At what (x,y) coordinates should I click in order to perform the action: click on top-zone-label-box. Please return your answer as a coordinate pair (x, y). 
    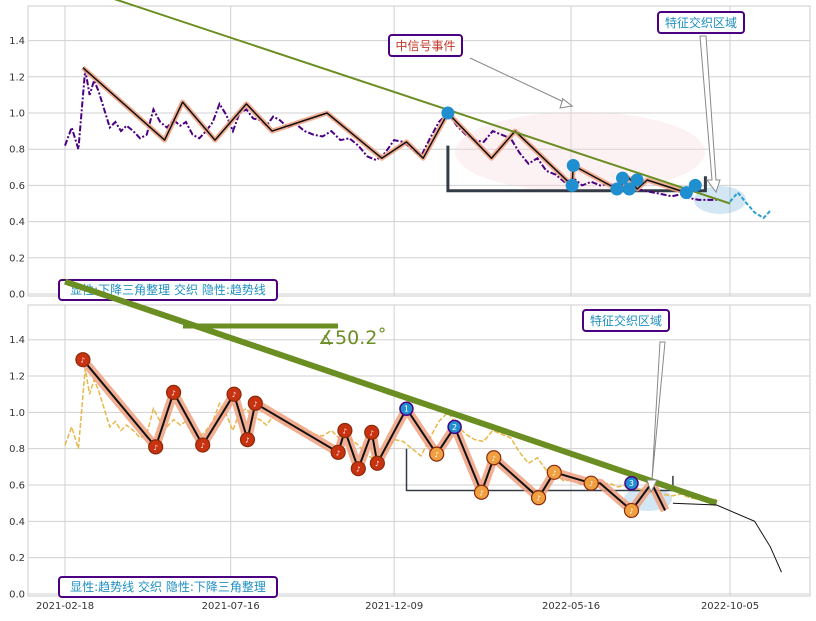
    Looking at the image, I should click on (701, 22).